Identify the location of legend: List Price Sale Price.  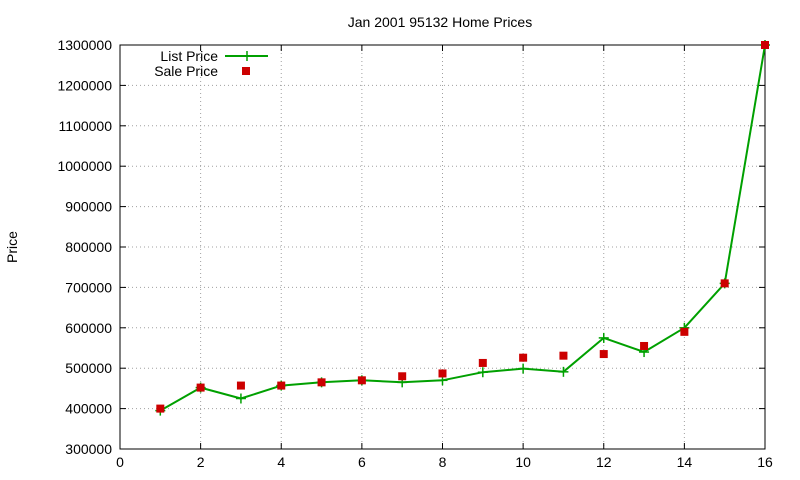
(211, 63).